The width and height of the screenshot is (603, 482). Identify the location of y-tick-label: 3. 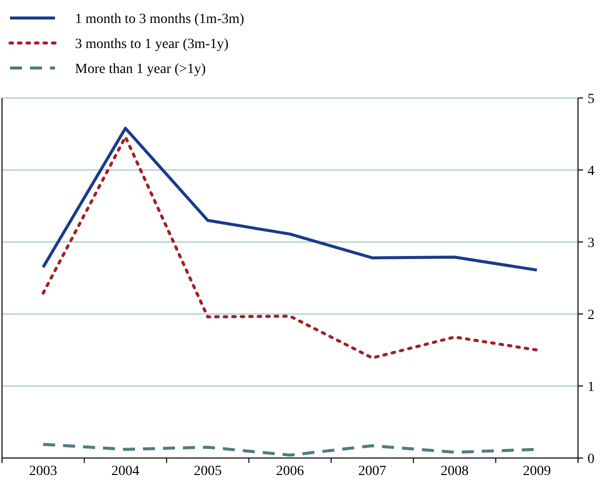
(591, 243).